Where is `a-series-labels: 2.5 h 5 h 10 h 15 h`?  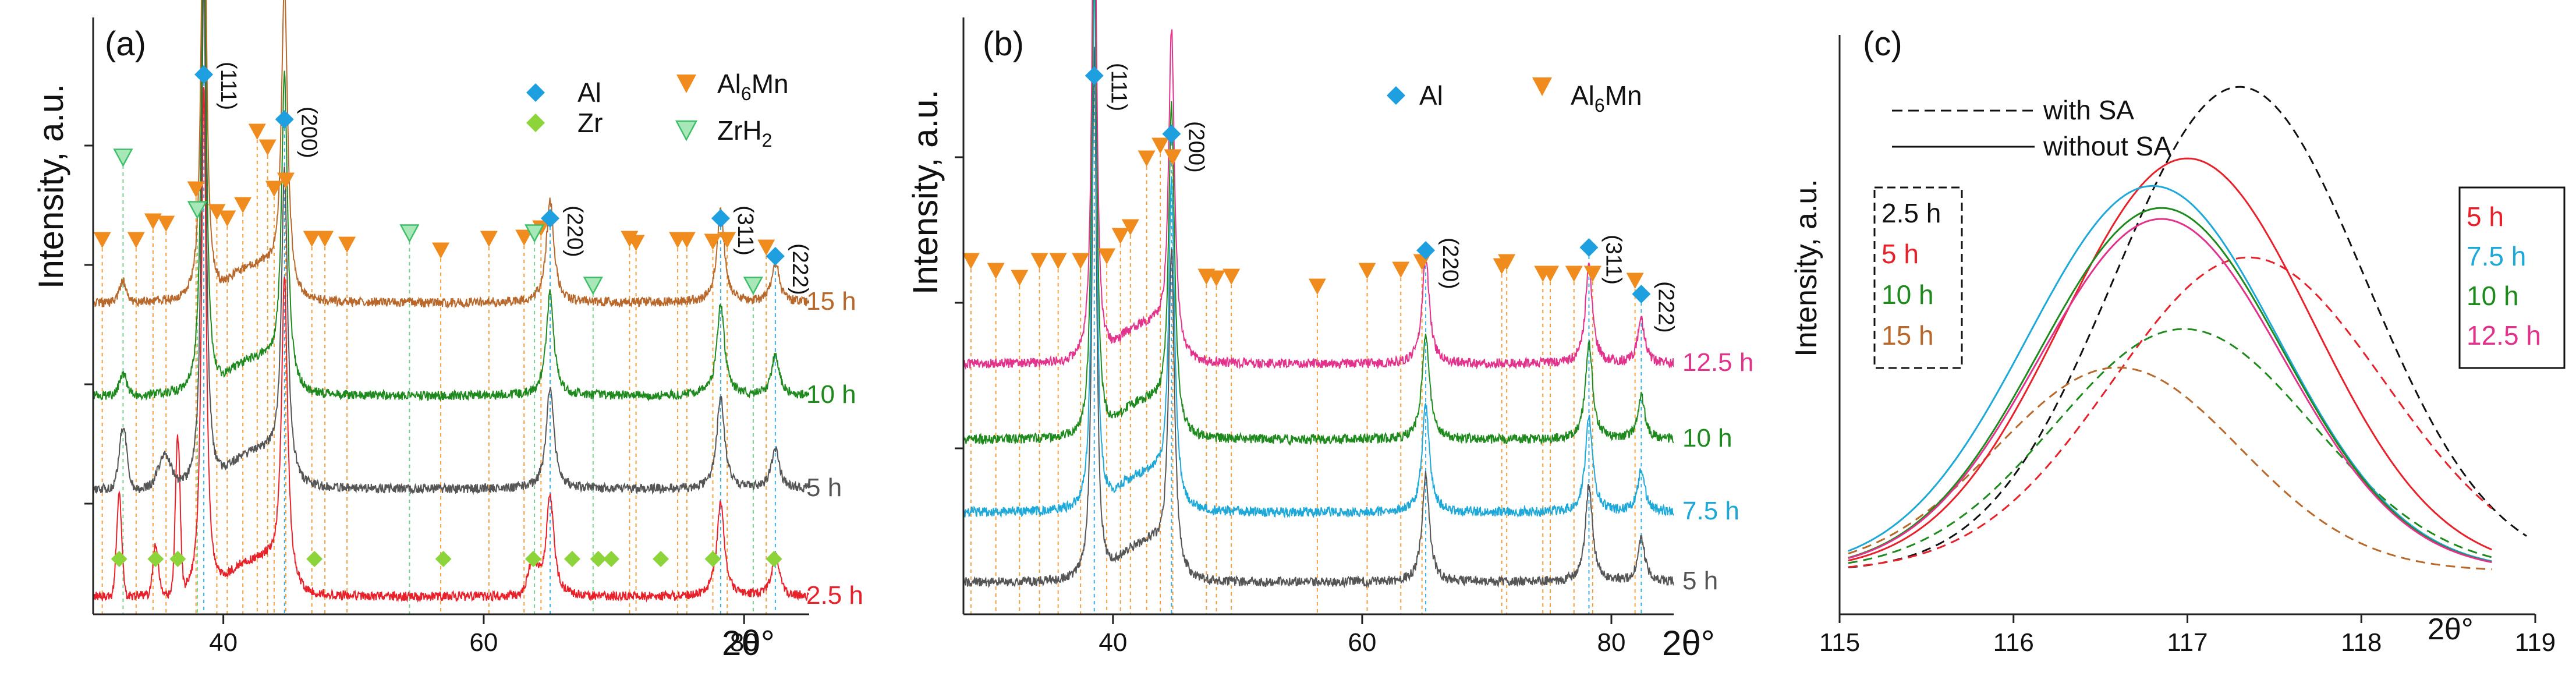 a-series-labels: 2.5 h 5 h 10 h 15 h is located at coordinates (834, 448).